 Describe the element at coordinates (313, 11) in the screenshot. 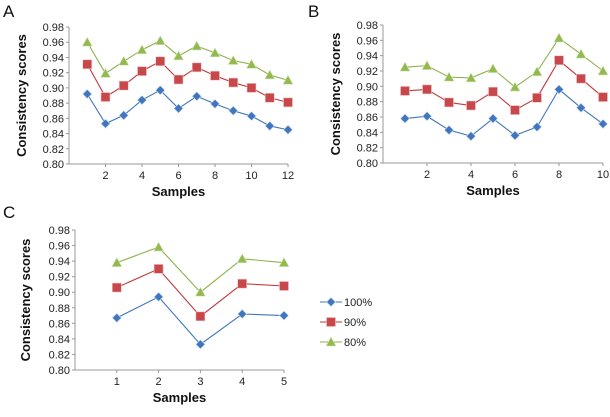

I see `panel-letter: B` at that location.